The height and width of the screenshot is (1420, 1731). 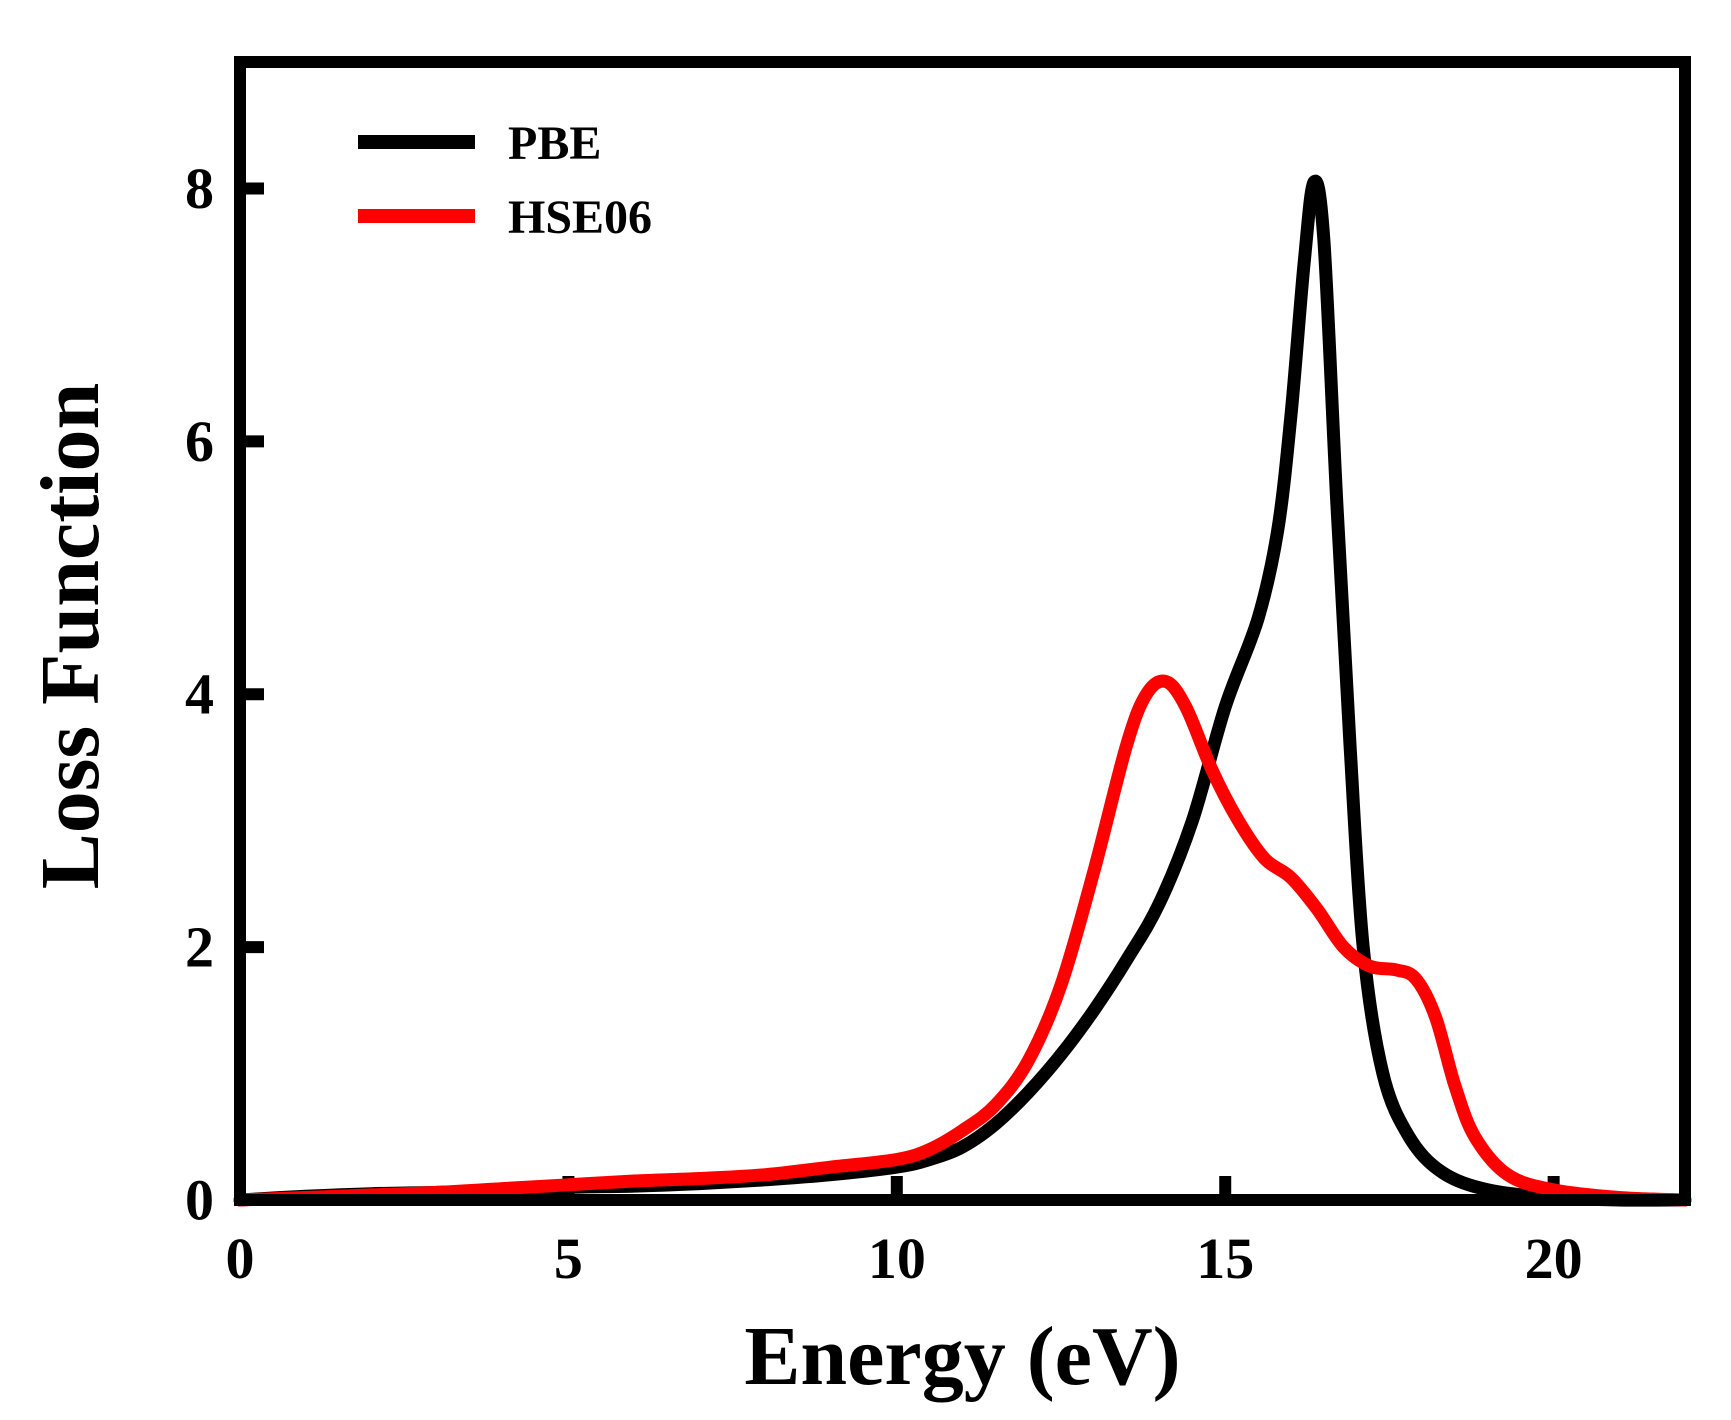 I want to click on x-axis-title: Energy (eV), so click(x=962, y=1356).